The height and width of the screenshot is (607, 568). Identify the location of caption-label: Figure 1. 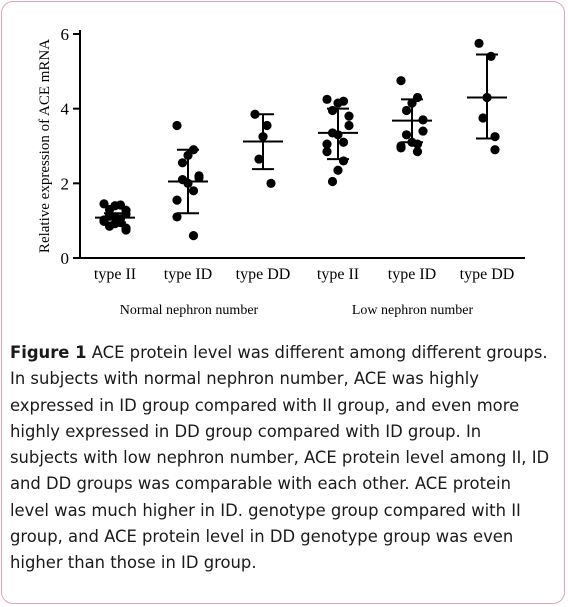
(48, 352).